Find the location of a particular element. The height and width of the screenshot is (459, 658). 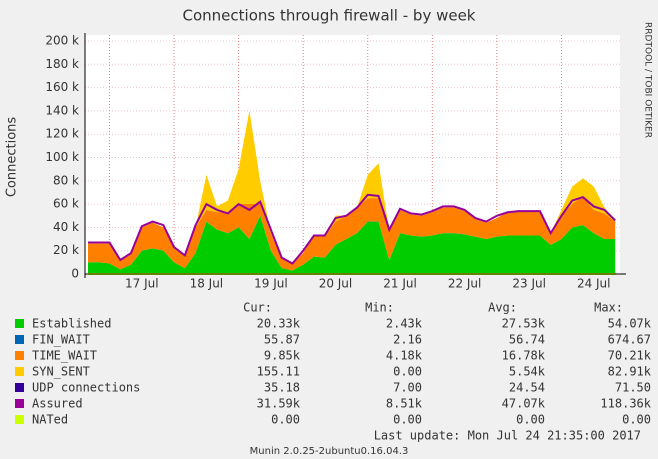

stat-value: 118.36k is located at coordinates (625, 404).